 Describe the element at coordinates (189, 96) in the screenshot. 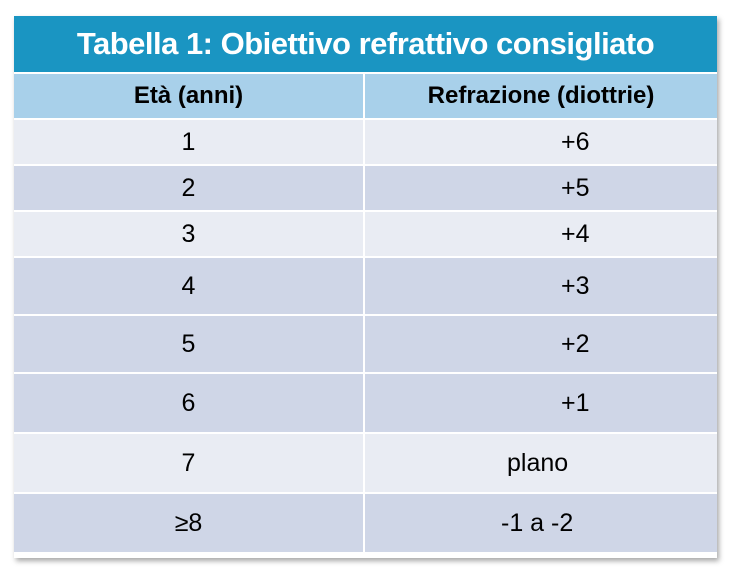

I see `header-age: Età (anni)` at that location.